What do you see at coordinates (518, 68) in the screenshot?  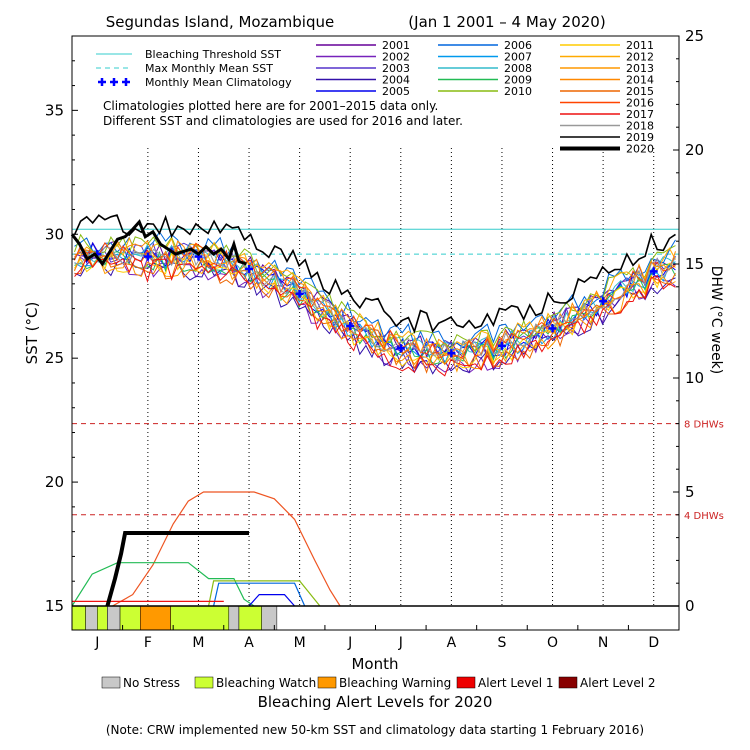 I see `legend-year-label-2008: 2008` at bounding box center [518, 68].